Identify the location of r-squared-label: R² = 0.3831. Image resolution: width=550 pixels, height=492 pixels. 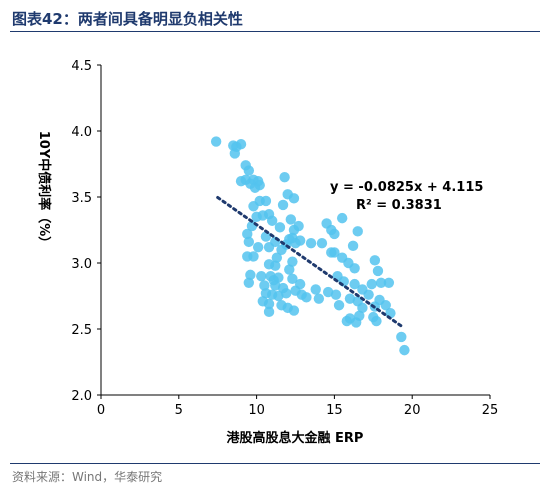
(399, 205).